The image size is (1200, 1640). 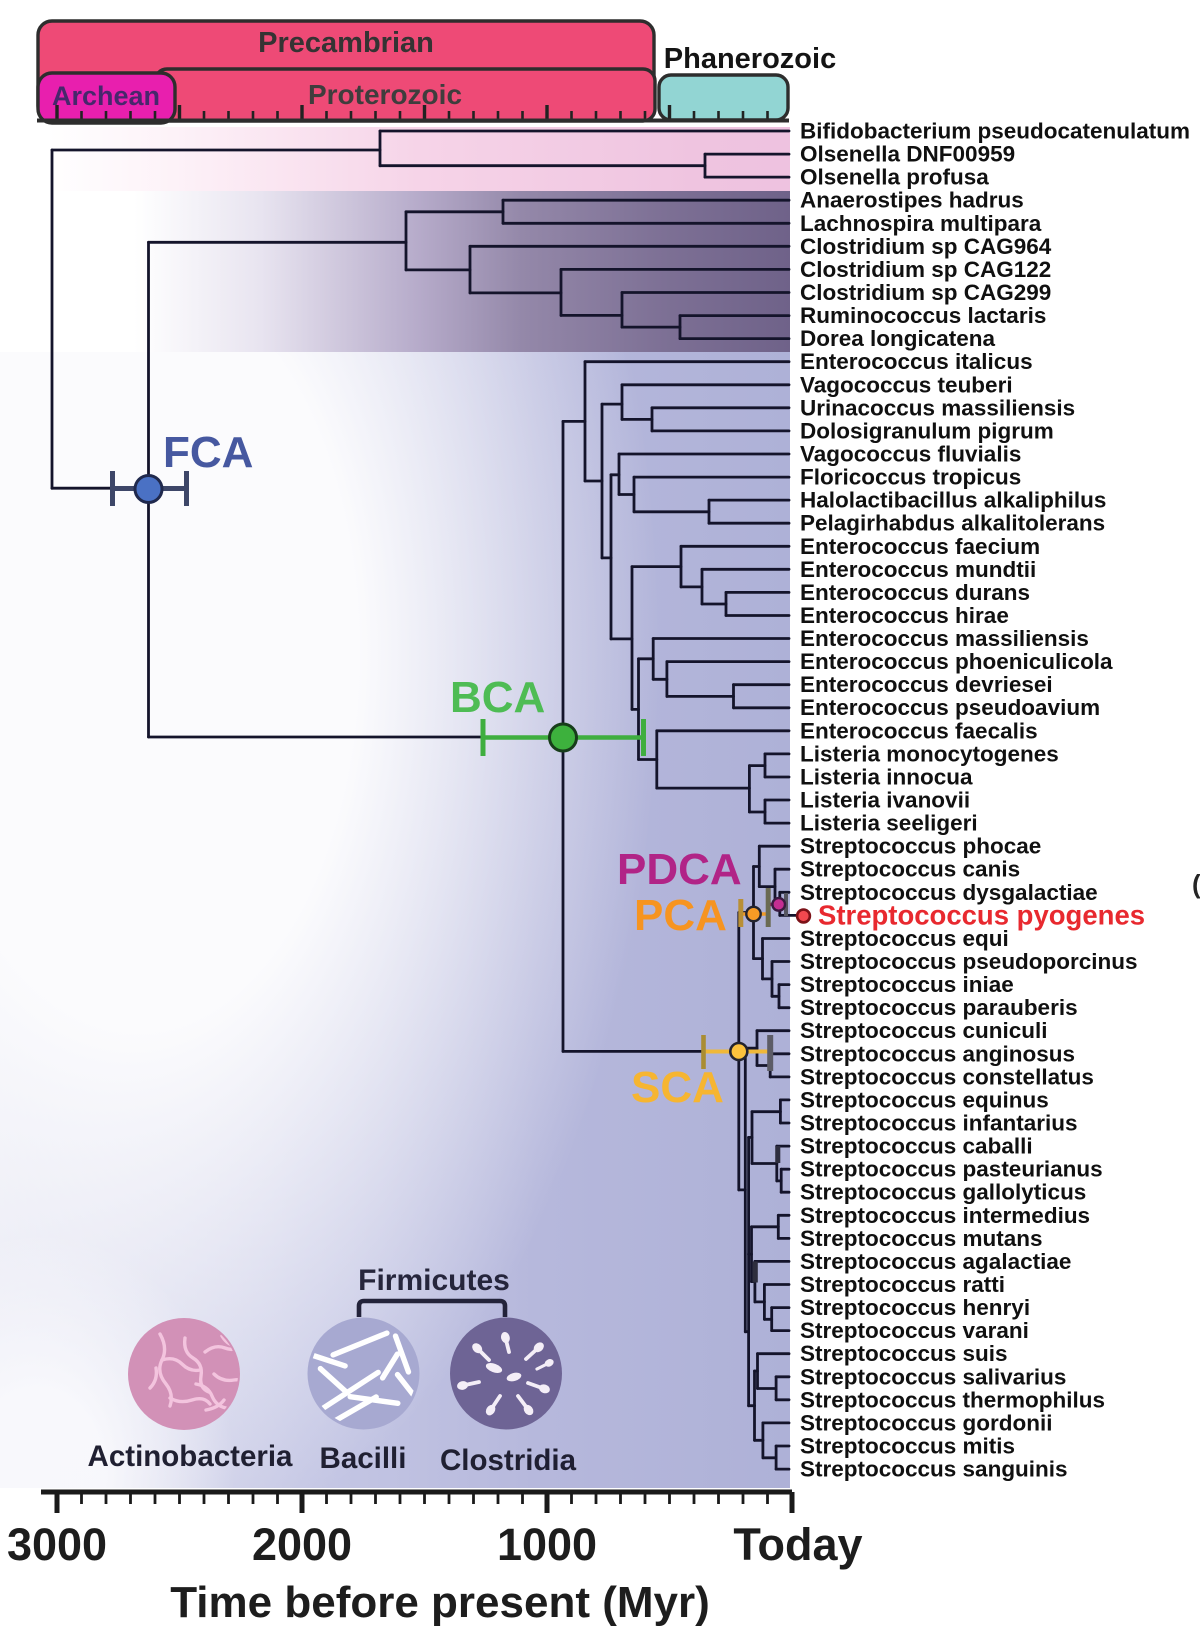 I want to click on svg-text: Precambrian, so click(x=346, y=43).